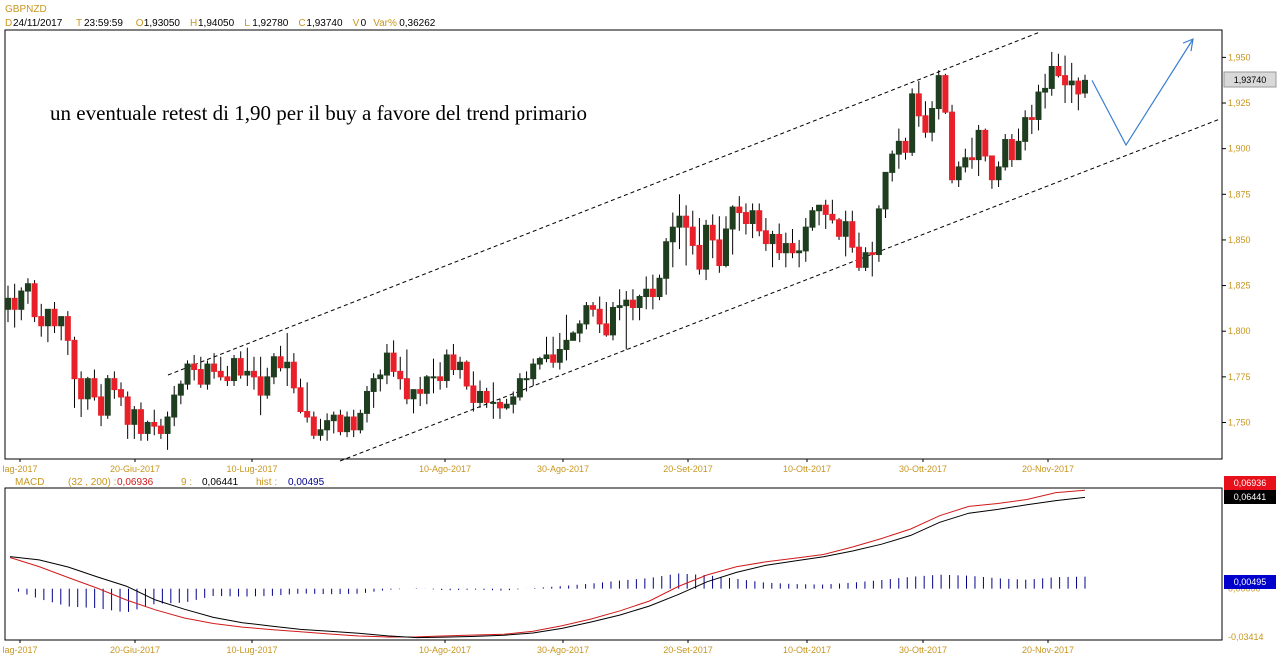  Describe the element at coordinates (186, 482) in the screenshot. I see `macd-legend-label: 9 :` at that location.